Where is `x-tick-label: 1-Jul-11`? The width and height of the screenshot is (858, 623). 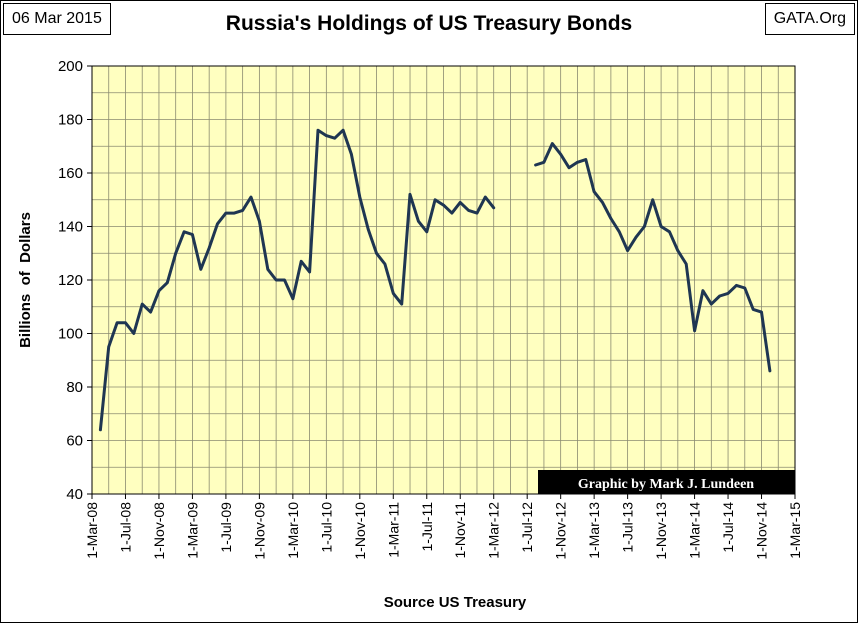
x-tick-label: 1-Jul-11 is located at coordinates (427, 527).